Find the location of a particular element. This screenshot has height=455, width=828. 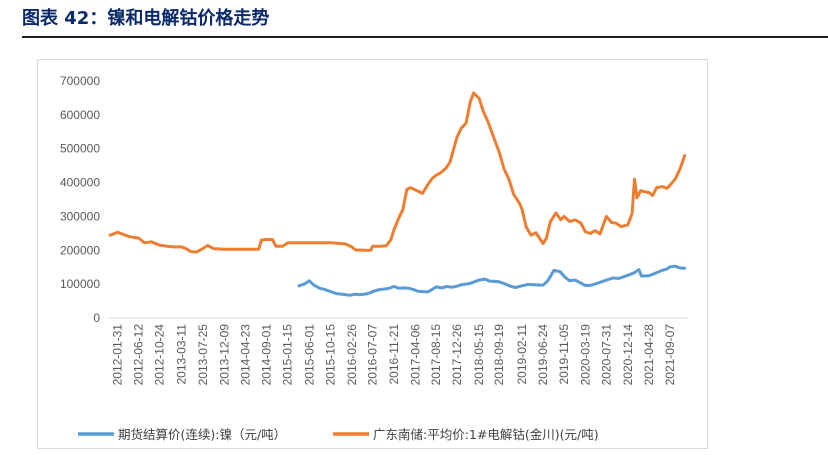

x-tick-label: 2021-04-28 is located at coordinates (649, 355).